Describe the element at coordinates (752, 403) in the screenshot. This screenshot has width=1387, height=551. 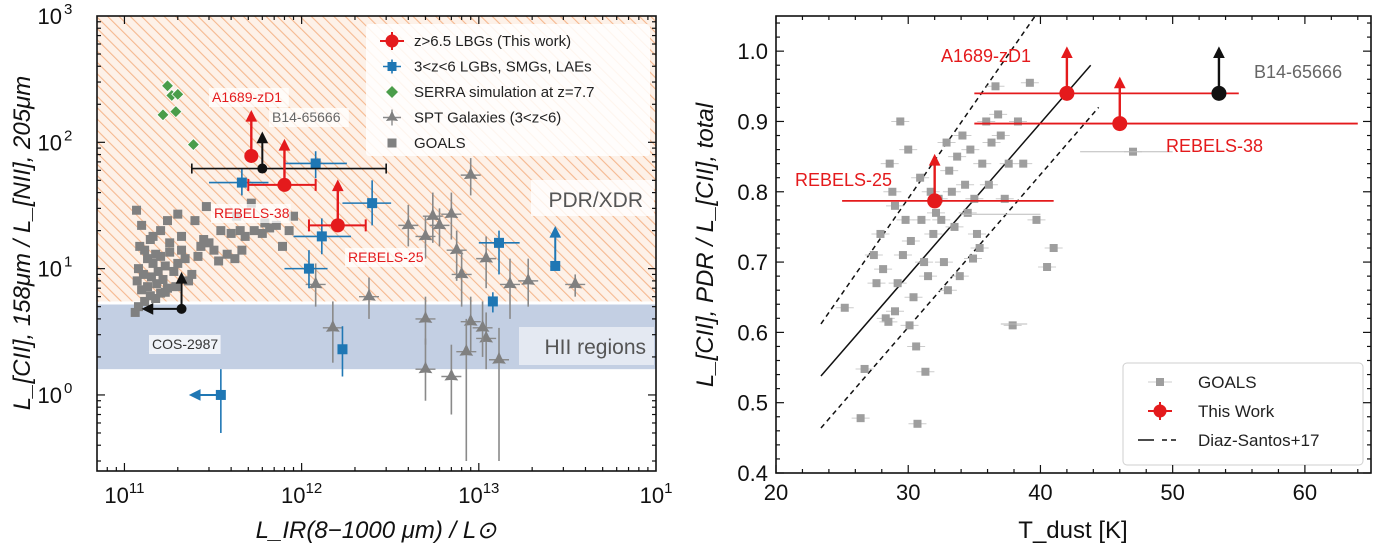
I see `y-tick-label: 0.5` at that location.